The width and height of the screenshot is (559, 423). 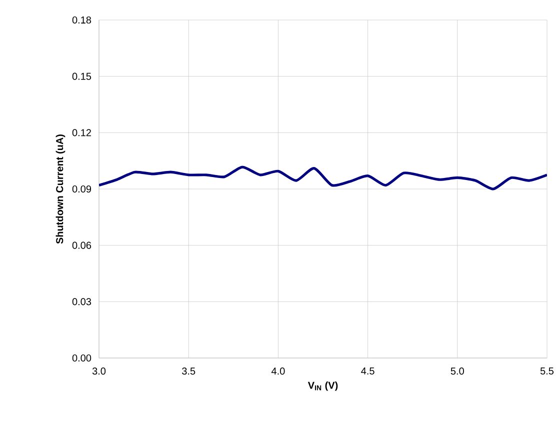 I want to click on x-tick-label: 4.0, so click(x=278, y=371).